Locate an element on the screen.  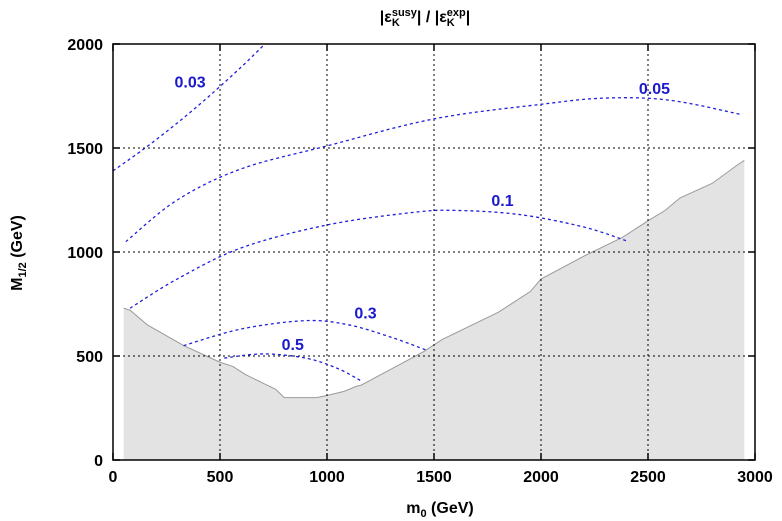
x-tick-label: 1500 is located at coordinates (434, 477).